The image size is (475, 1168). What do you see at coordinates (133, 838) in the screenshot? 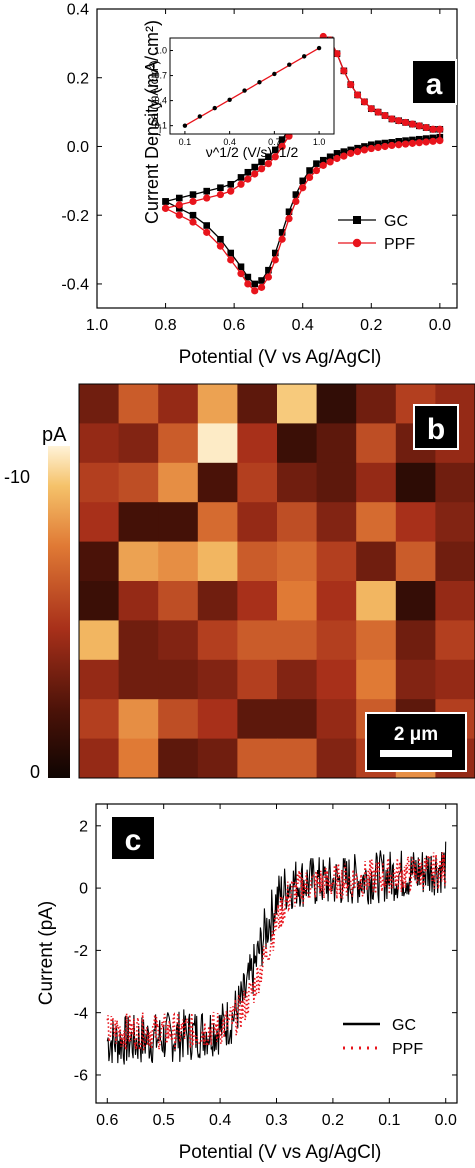
I see `panel-c-label: c` at bounding box center [133, 838].